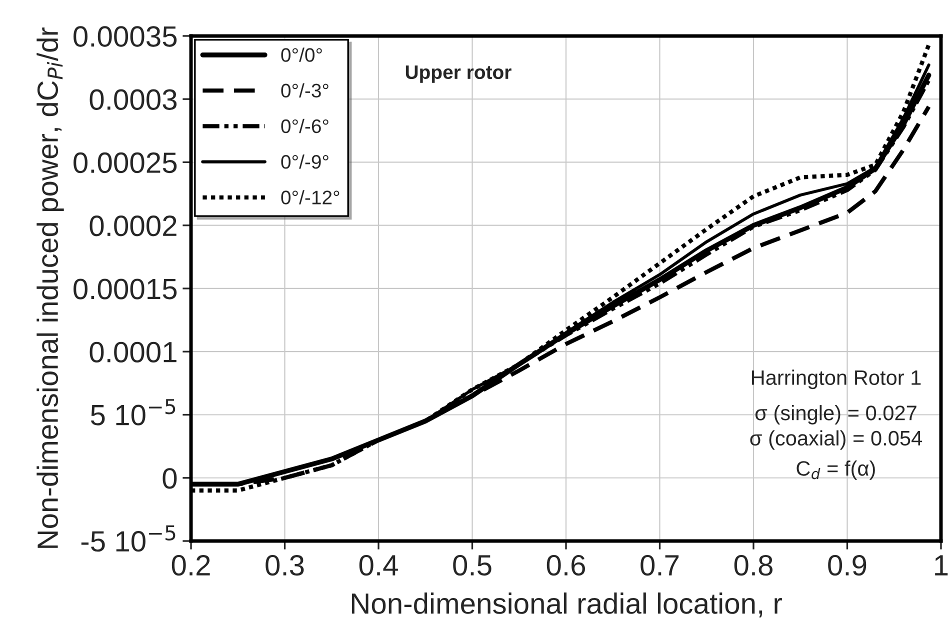  I want to click on legend-label: 0°/-9°, so click(304, 161).